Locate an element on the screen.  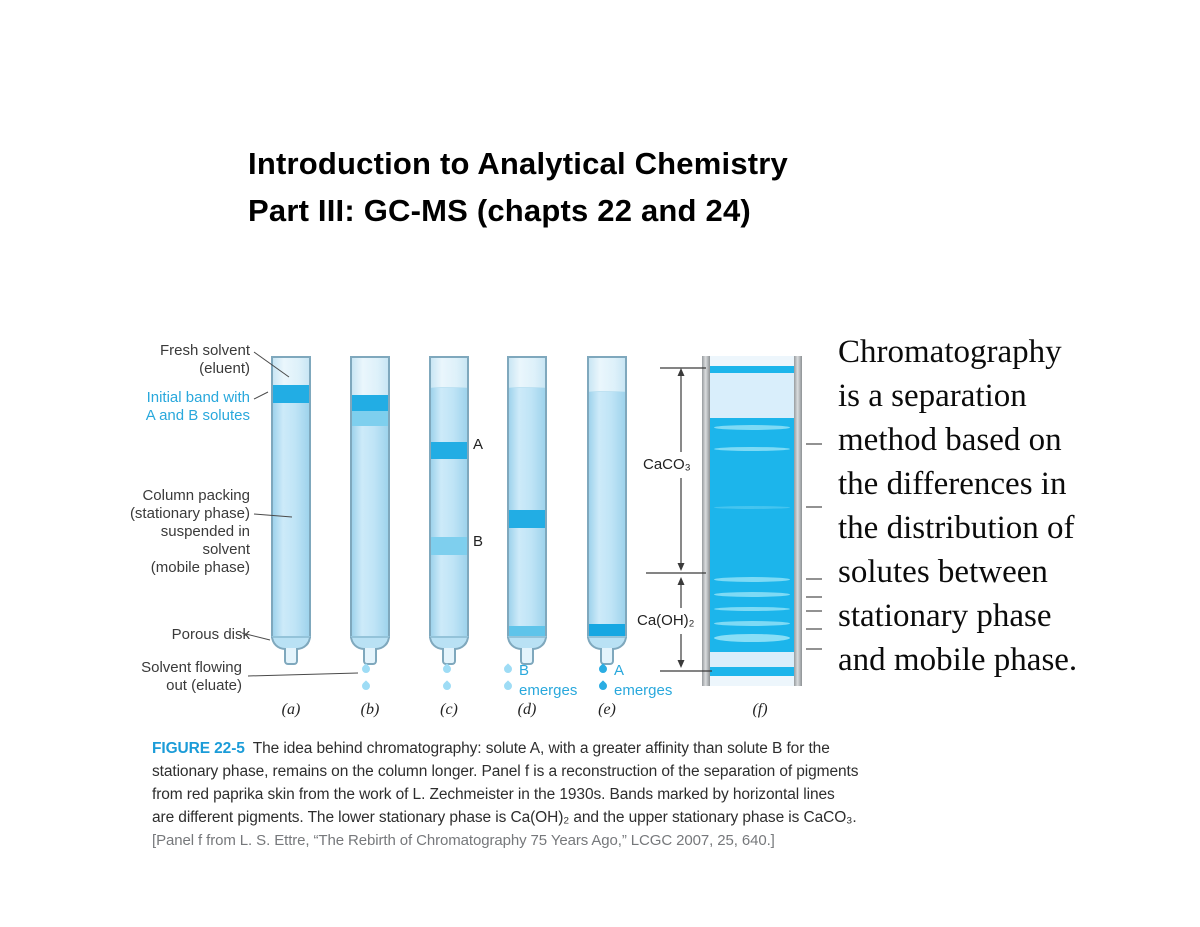
panel-label-c: (c) is located at coordinates (449, 709).